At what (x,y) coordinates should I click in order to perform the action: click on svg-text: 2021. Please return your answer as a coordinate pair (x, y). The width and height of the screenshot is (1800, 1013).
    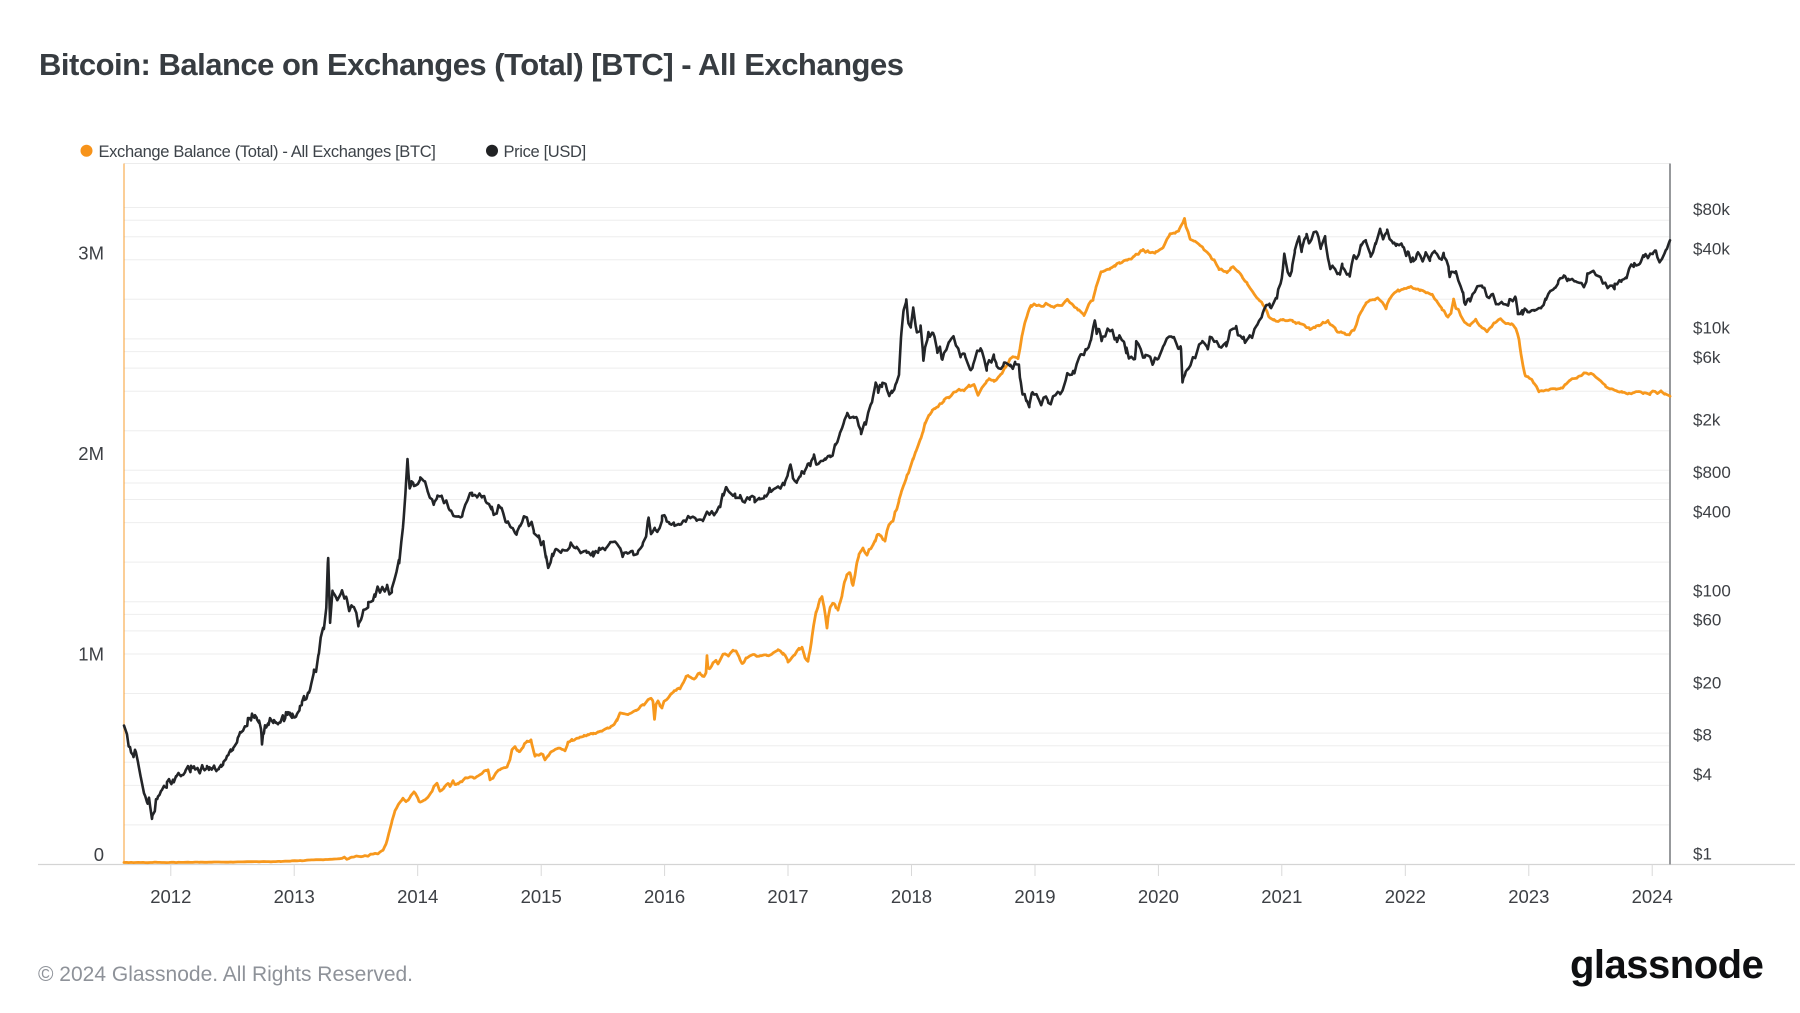
    Looking at the image, I should click on (1281, 896).